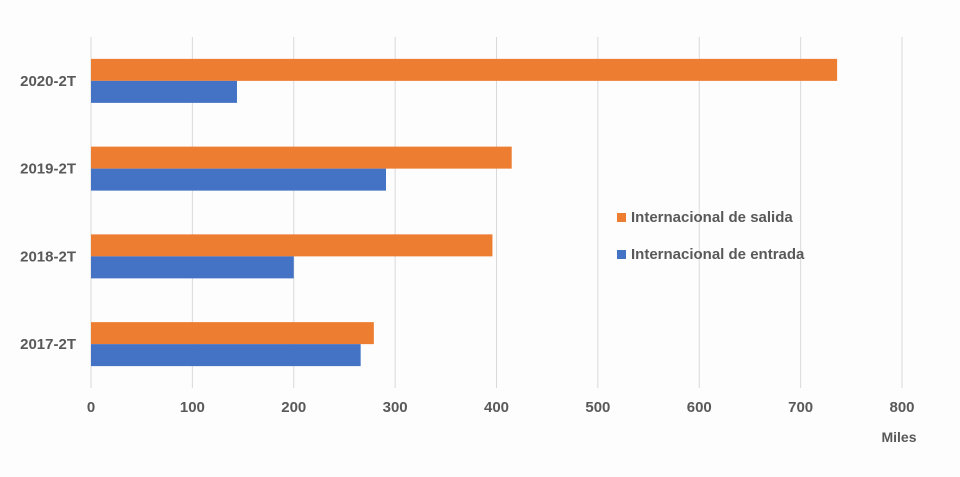  What do you see at coordinates (597, 407) in the screenshot?
I see `x-tick-label: 500` at bounding box center [597, 407].